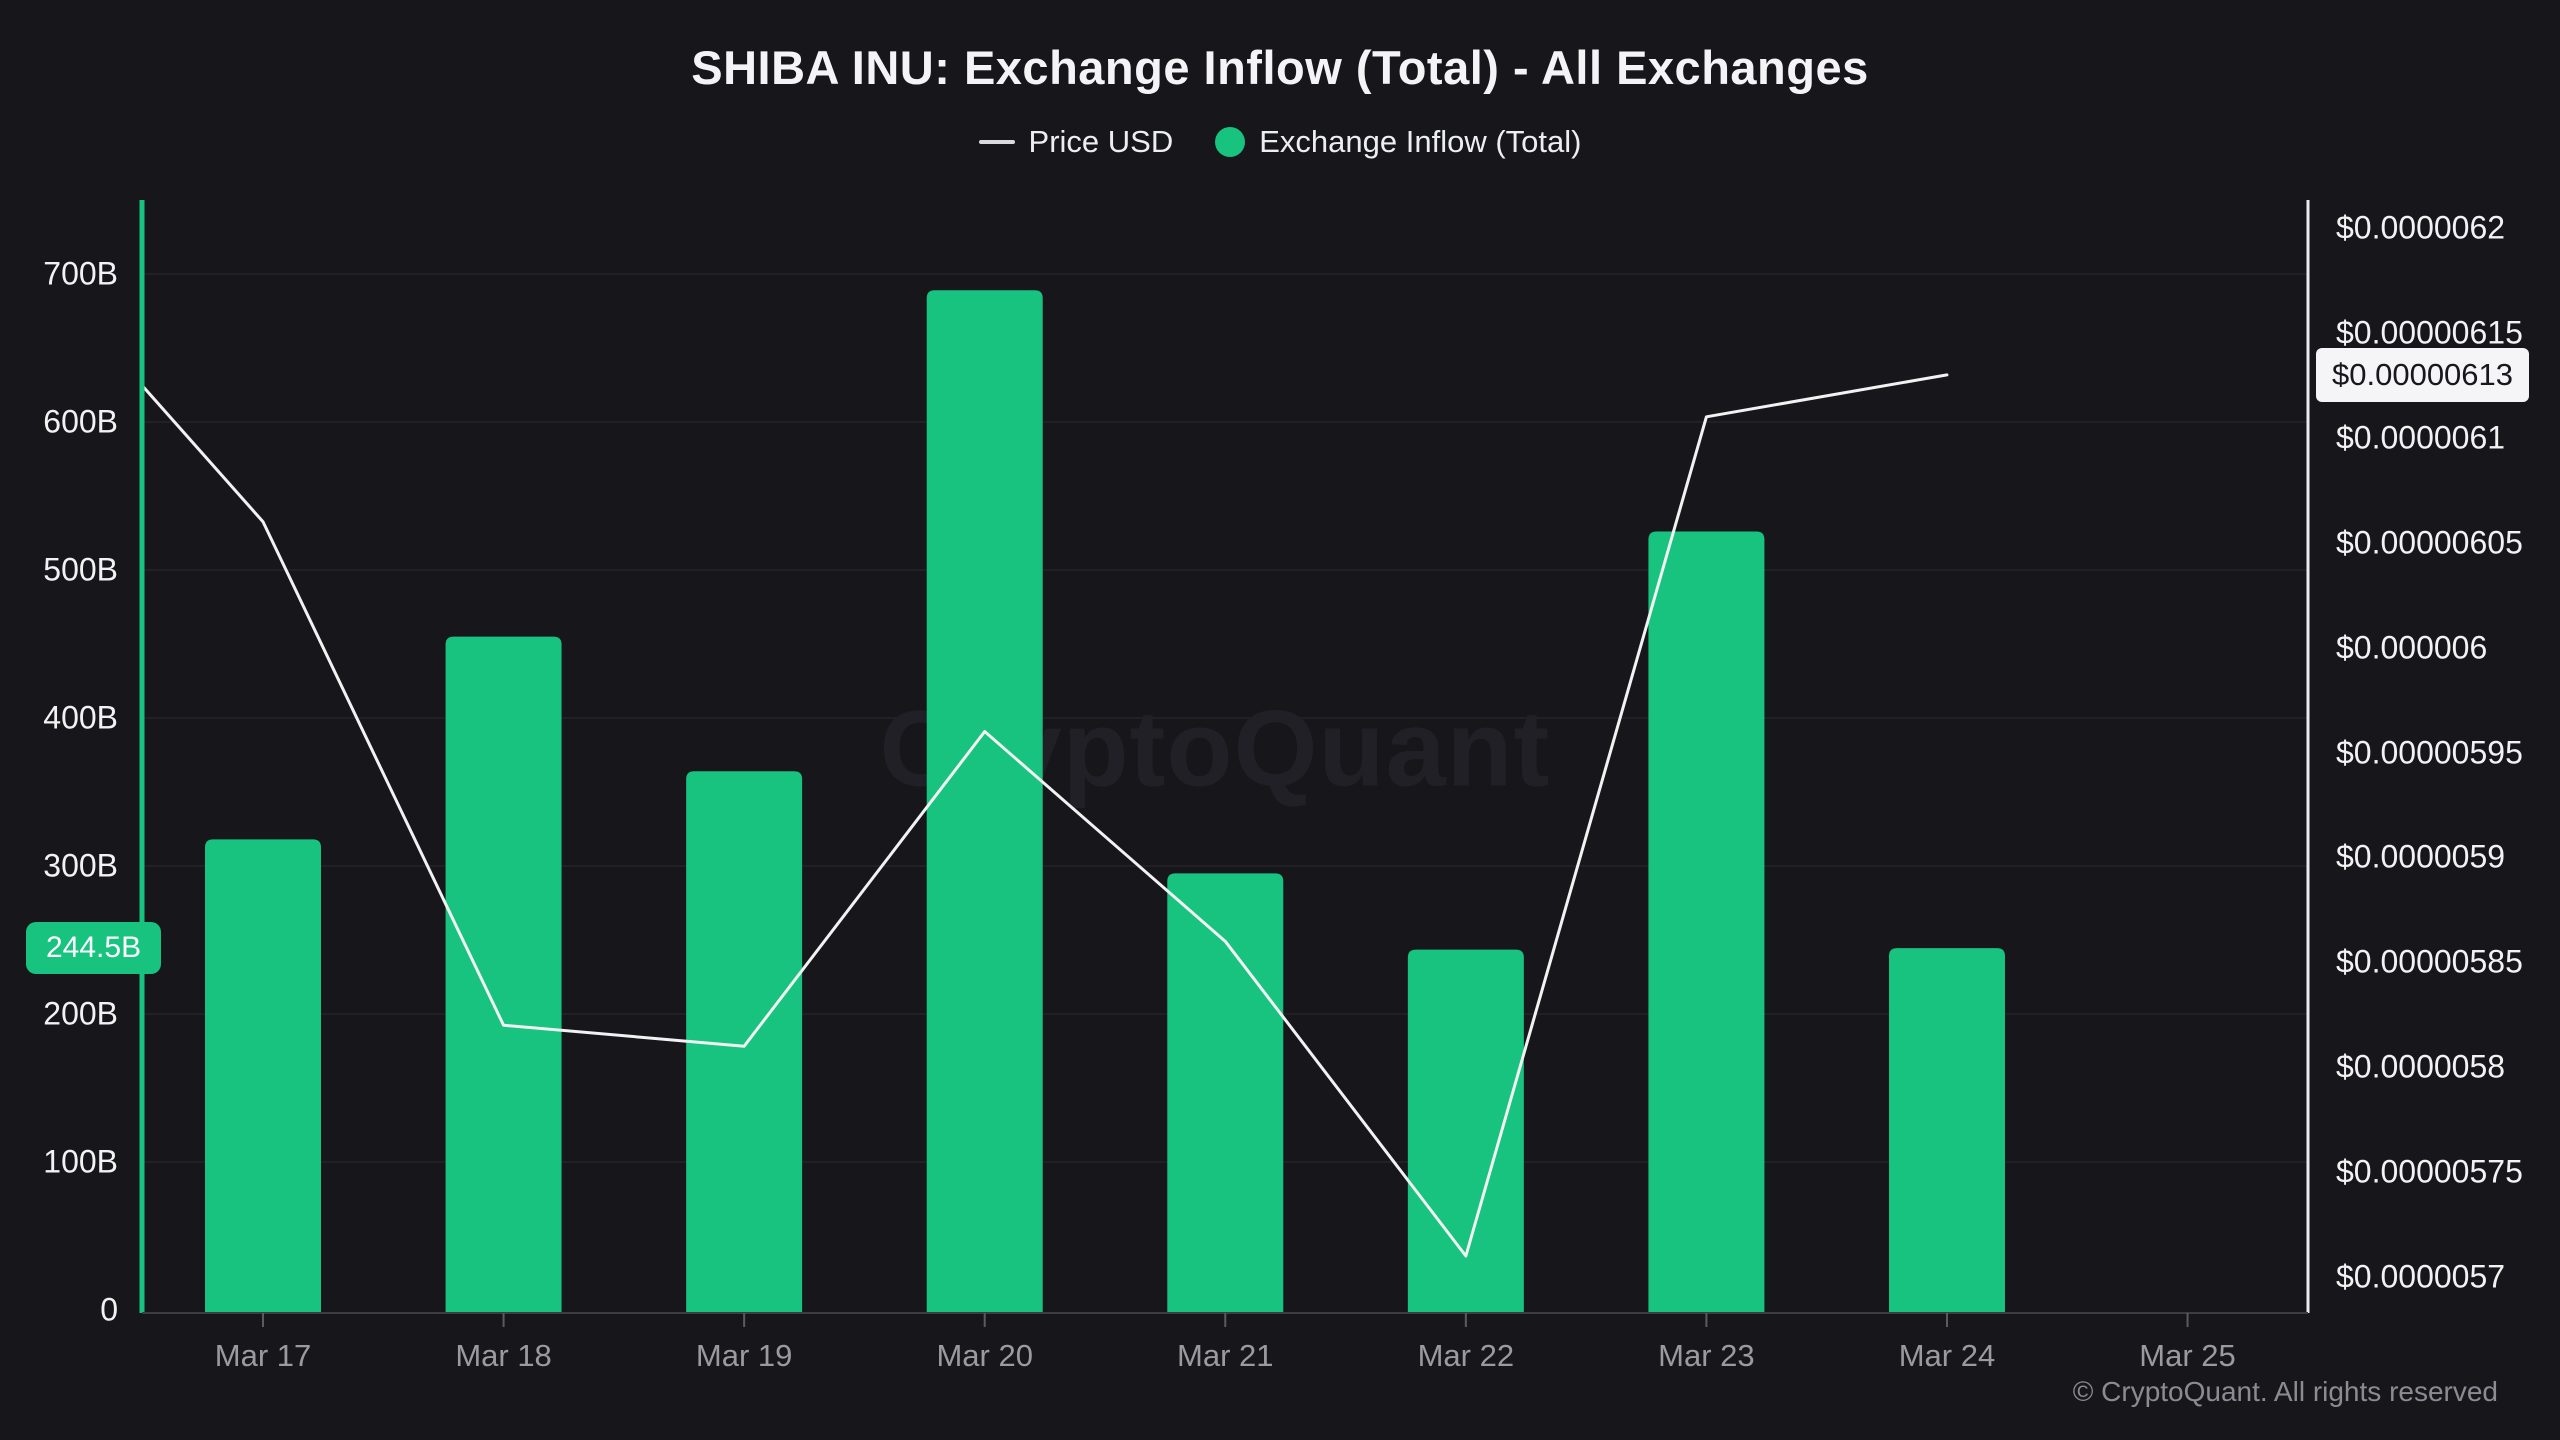 The image size is (2560, 1440). What do you see at coordinates (2429, 332) in the screenshot?
I see `right-axis-label: $0.00000615` at bounding box center [2429, 332].